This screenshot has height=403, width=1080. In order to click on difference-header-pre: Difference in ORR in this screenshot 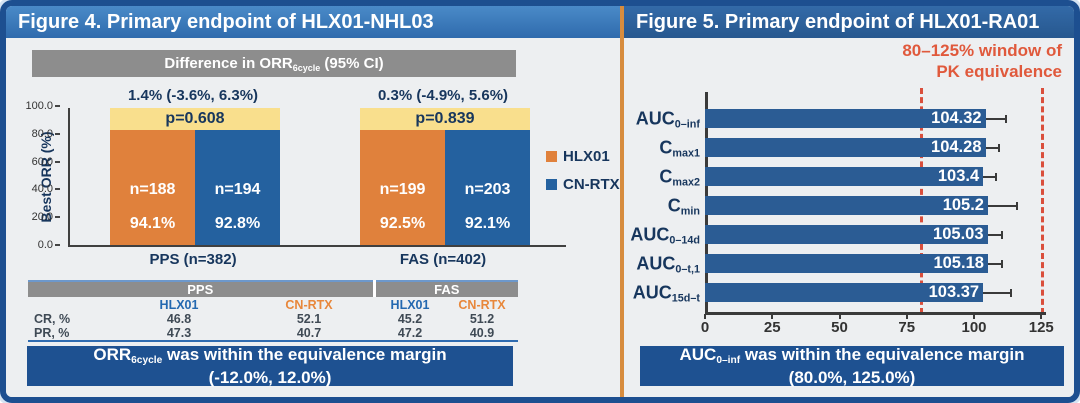, I will do `click(228, 63)`.